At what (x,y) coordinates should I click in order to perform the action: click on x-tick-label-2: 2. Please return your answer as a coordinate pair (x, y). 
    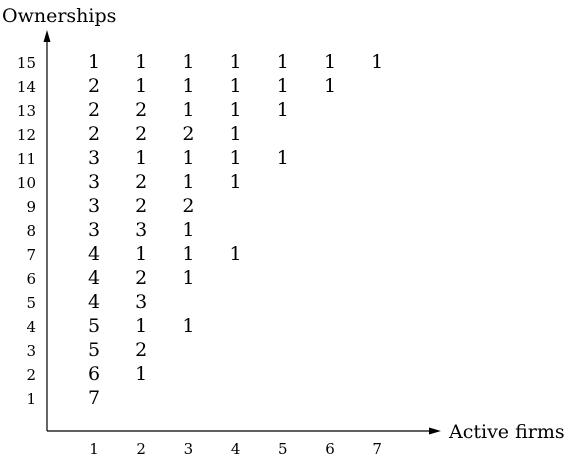
    Looking at the image, I should click on (141, 449).